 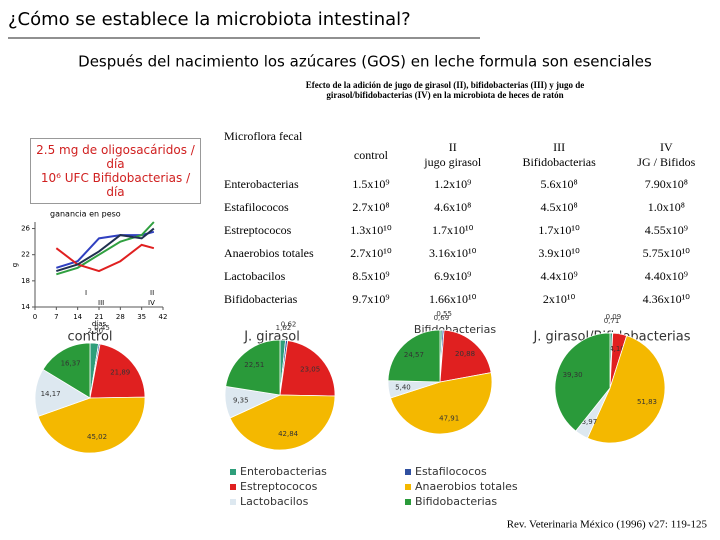 What do you see at coordinates (151, 303) in the screenshot?
I see `series-label: IV` at bounding box center [151, 303].